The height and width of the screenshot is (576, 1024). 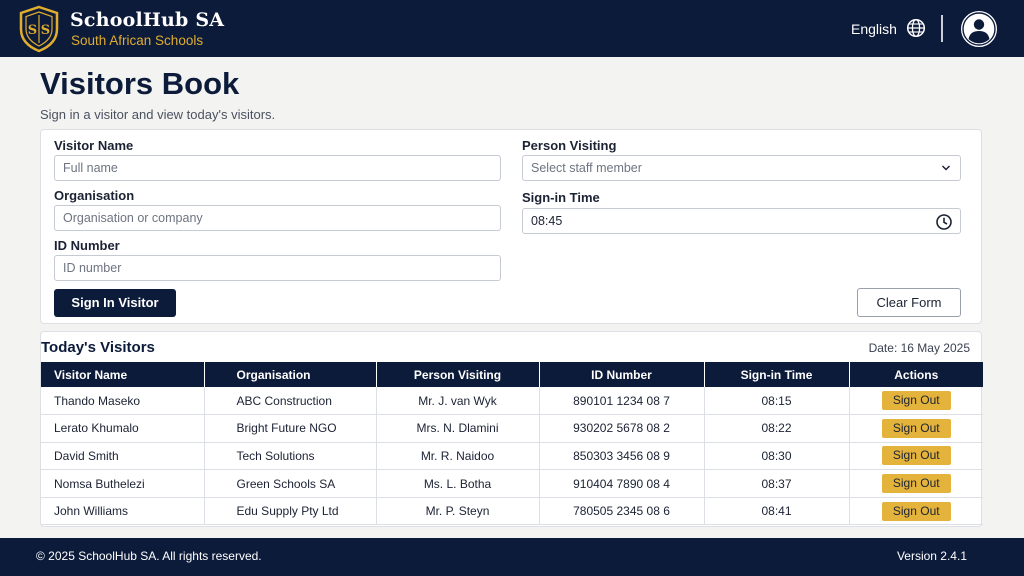 I want to click on globe-icon, so click(x=916, y=28).